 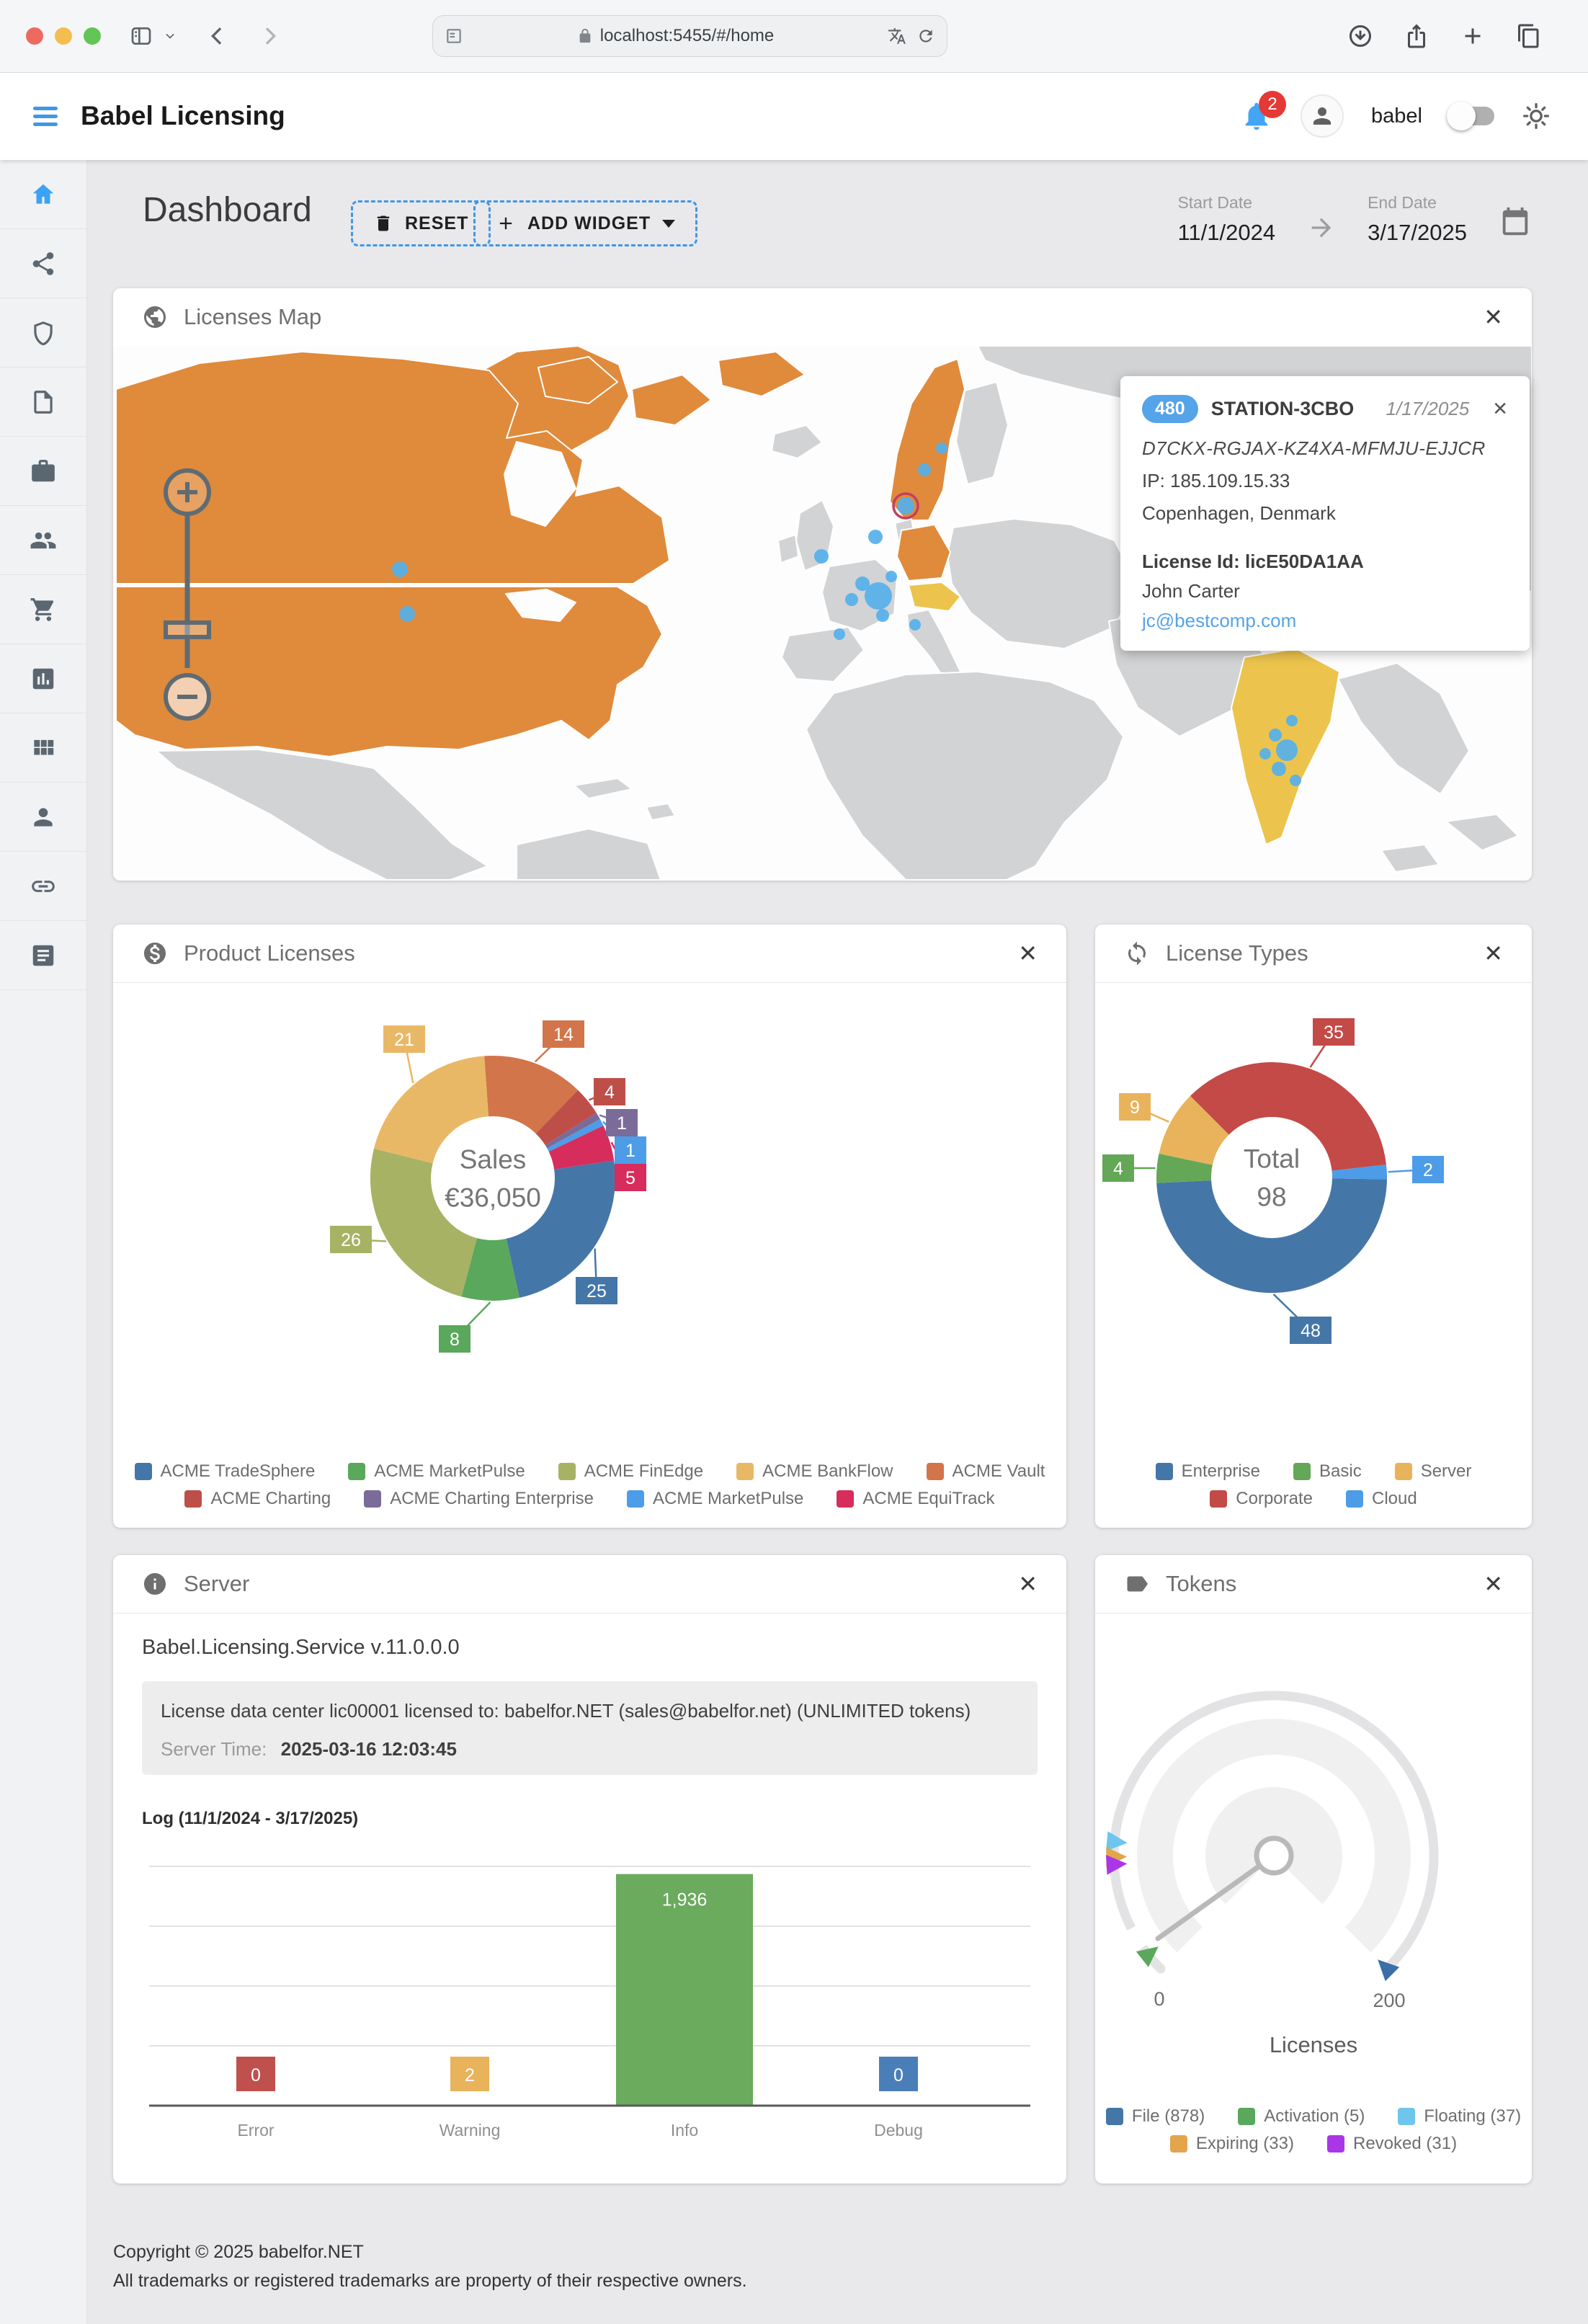 I want to click on legend-item-cloud: Cloud, so click(x=1381, y=1499).